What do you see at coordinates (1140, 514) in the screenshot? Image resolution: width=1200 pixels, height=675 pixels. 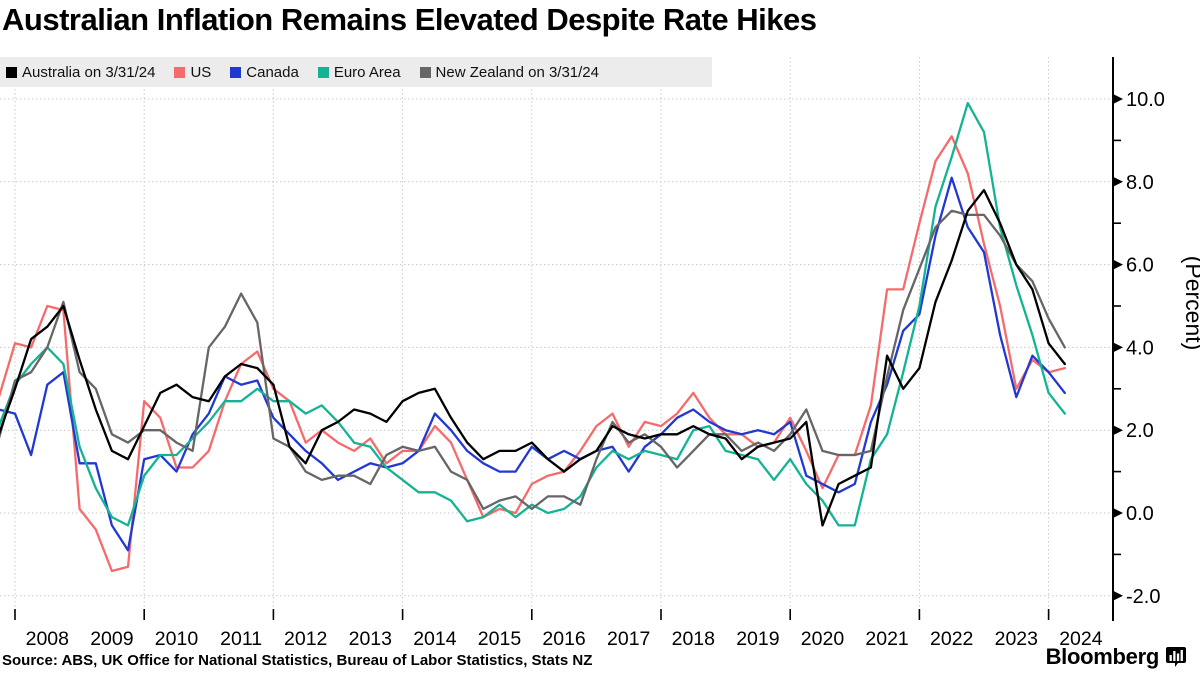 I see `svg-text: 0.0` at bounding box center [1140, 514].